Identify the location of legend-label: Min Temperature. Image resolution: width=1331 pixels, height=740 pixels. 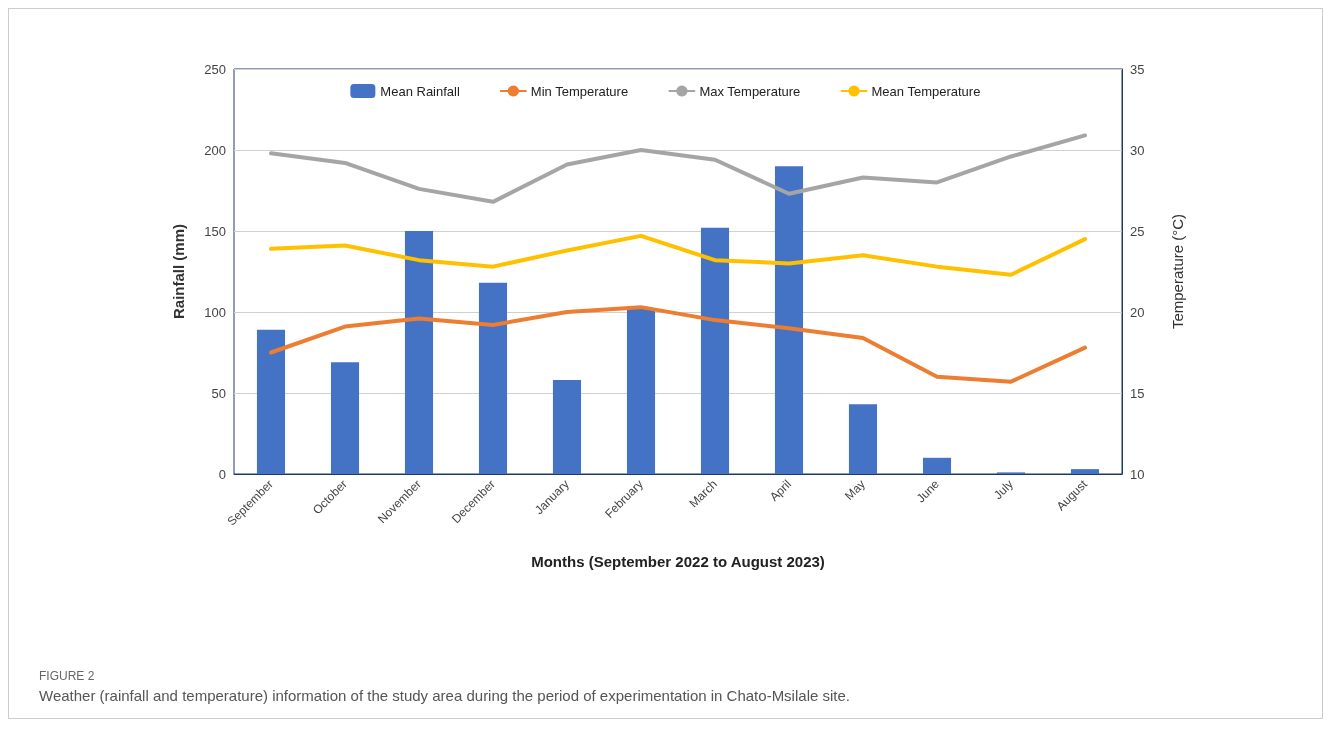
(579, 91).